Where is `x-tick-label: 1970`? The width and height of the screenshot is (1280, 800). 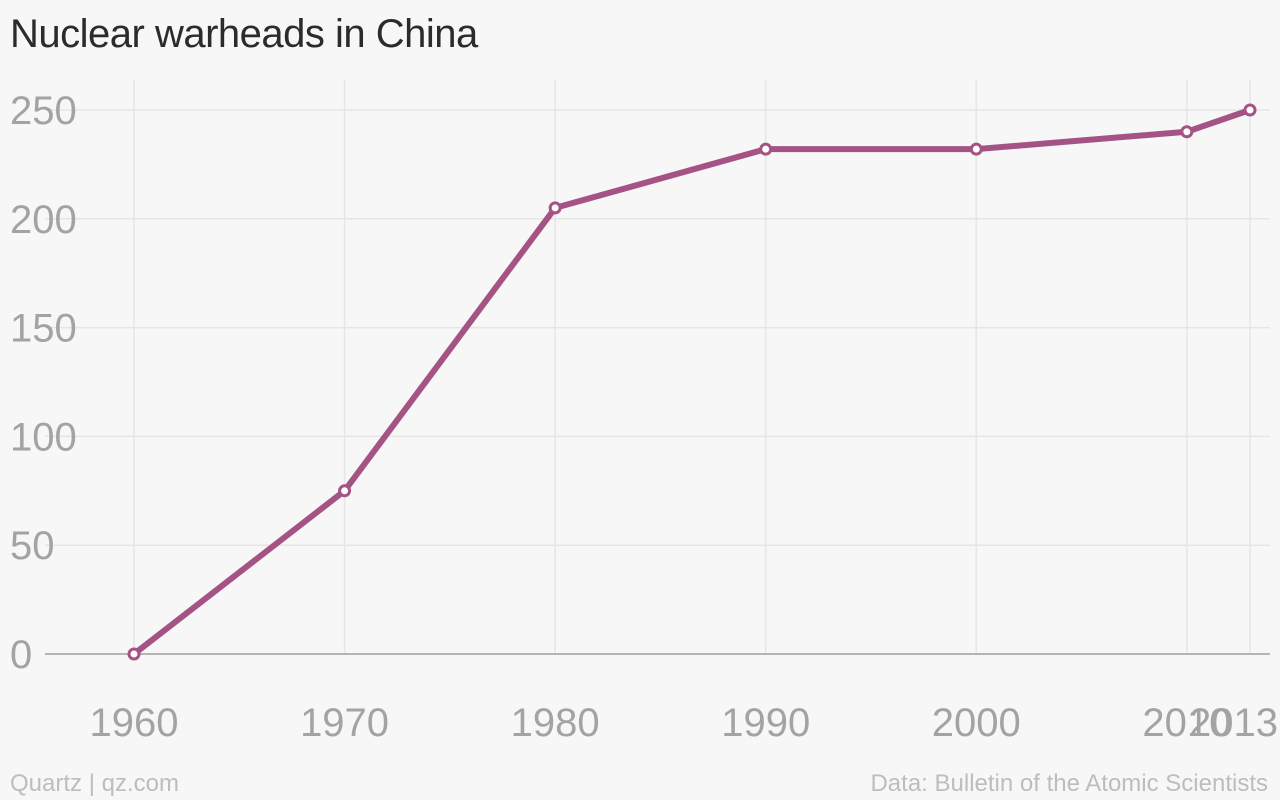 x-tick-label: 1970 is located at coordinates (344, 723).